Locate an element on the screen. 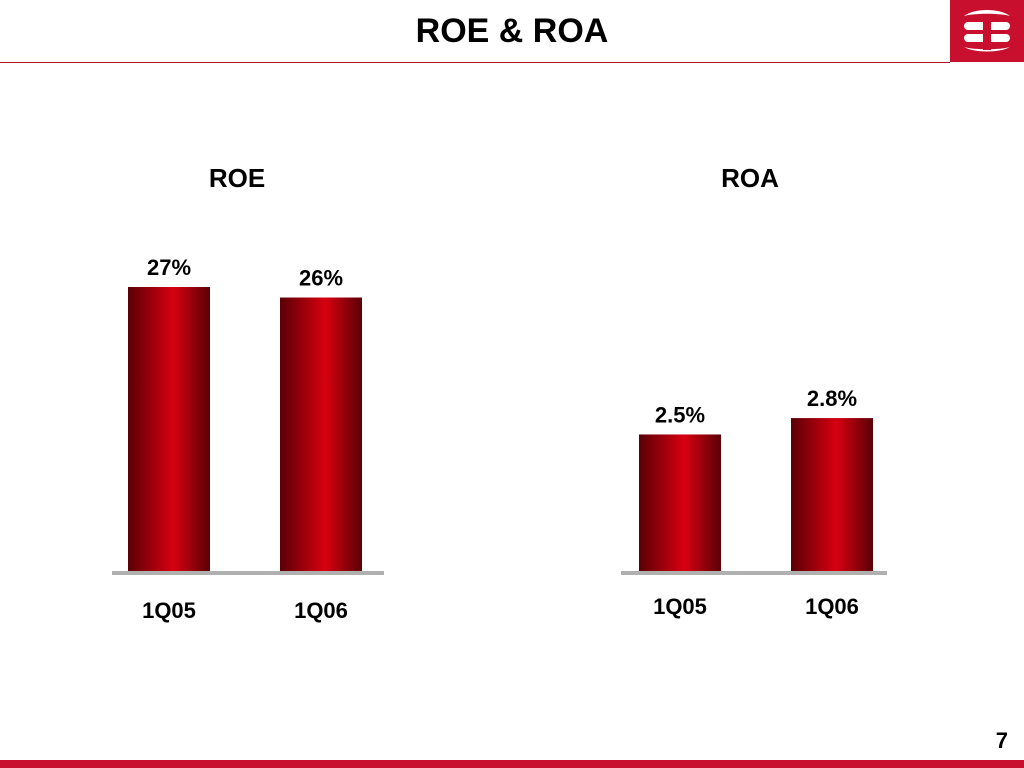  roe-category-label: 1Q05 is located at coordinates (169, 610).